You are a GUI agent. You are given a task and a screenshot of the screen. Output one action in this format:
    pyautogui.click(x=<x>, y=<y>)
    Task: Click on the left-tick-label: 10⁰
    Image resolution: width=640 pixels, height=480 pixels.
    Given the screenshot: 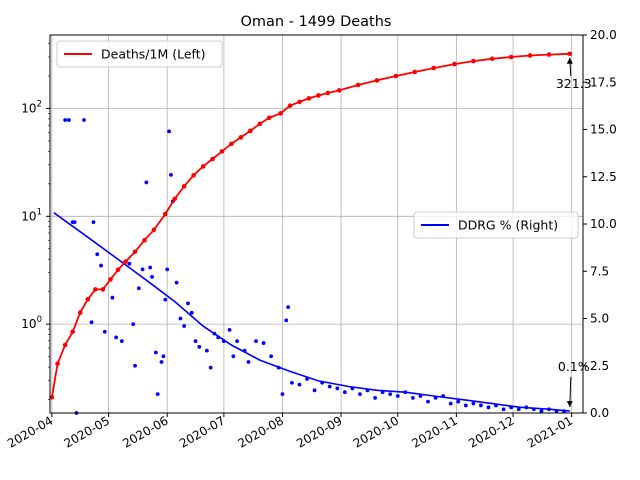 What is the action you would take?
    pyautogui.click(x=31, y=323)
    